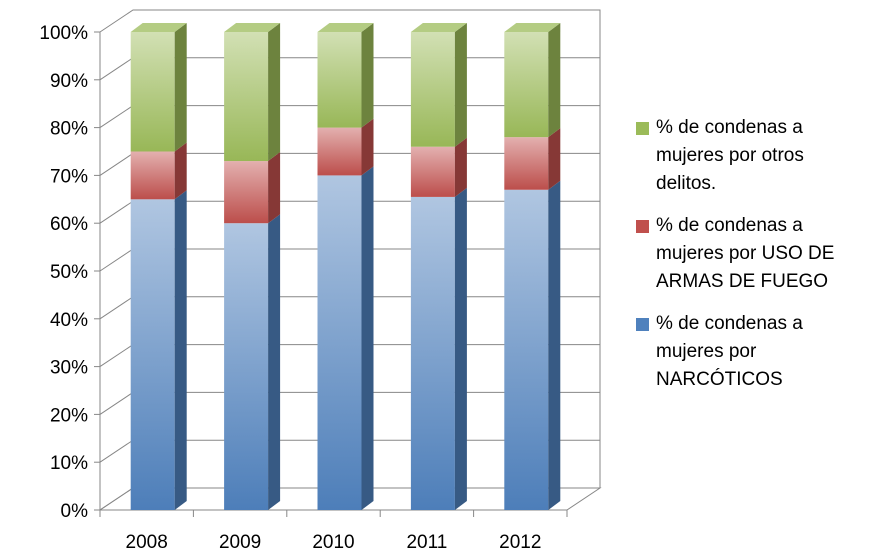  What do you see at coordinates (742, 281) in the screenshot?
I see `legend-label-line: ARMAS DE FUEGO` at bounding box center [742, 281].